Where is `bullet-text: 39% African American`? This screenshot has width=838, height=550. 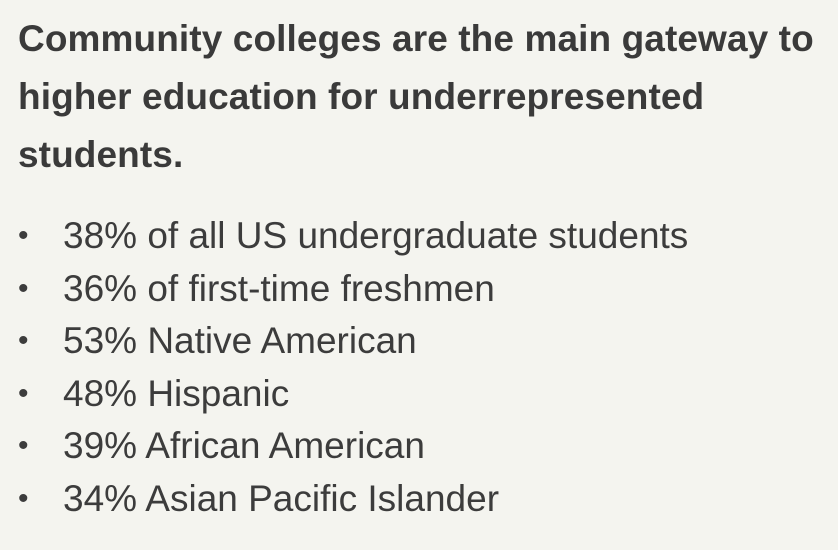
bullet-text: 39% African American is located at coordinates (244, 445).